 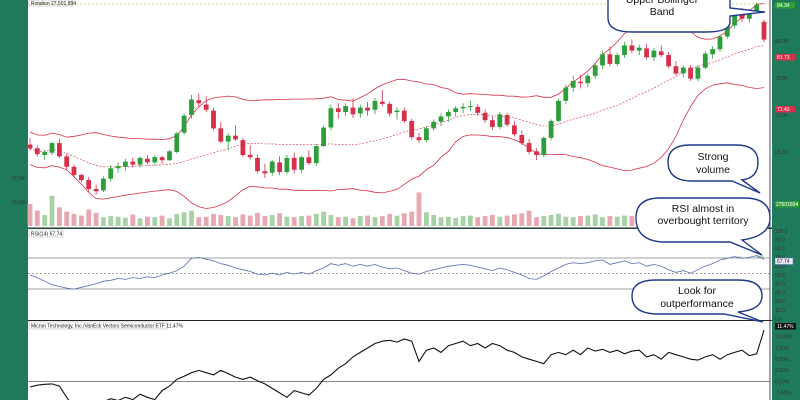 What do you see at coordinates (787, 204) in the screenshot?
I see `volume-value-label: 27501894` at bounding box center [787, 204].